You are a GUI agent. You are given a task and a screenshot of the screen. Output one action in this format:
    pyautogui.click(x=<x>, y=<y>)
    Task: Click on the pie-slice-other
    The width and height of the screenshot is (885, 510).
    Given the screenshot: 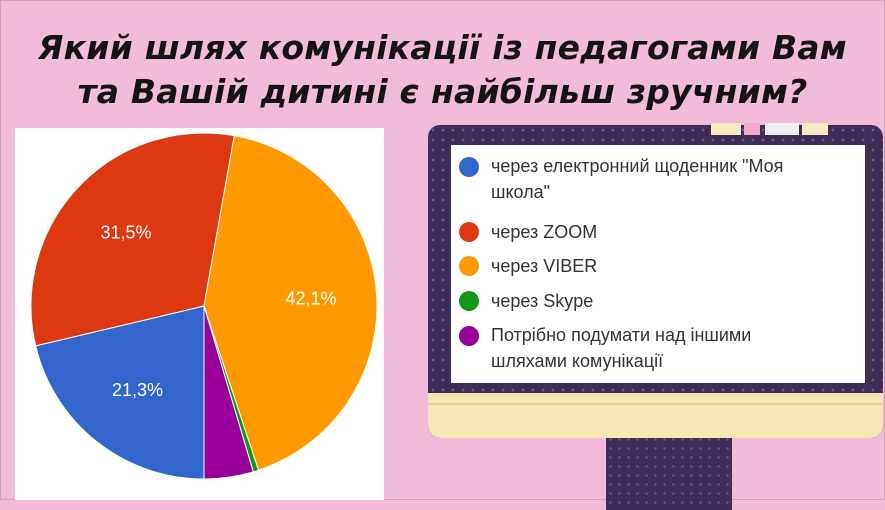 What is the action you would take?
    pyautogui.click(x=228, y=392)
    